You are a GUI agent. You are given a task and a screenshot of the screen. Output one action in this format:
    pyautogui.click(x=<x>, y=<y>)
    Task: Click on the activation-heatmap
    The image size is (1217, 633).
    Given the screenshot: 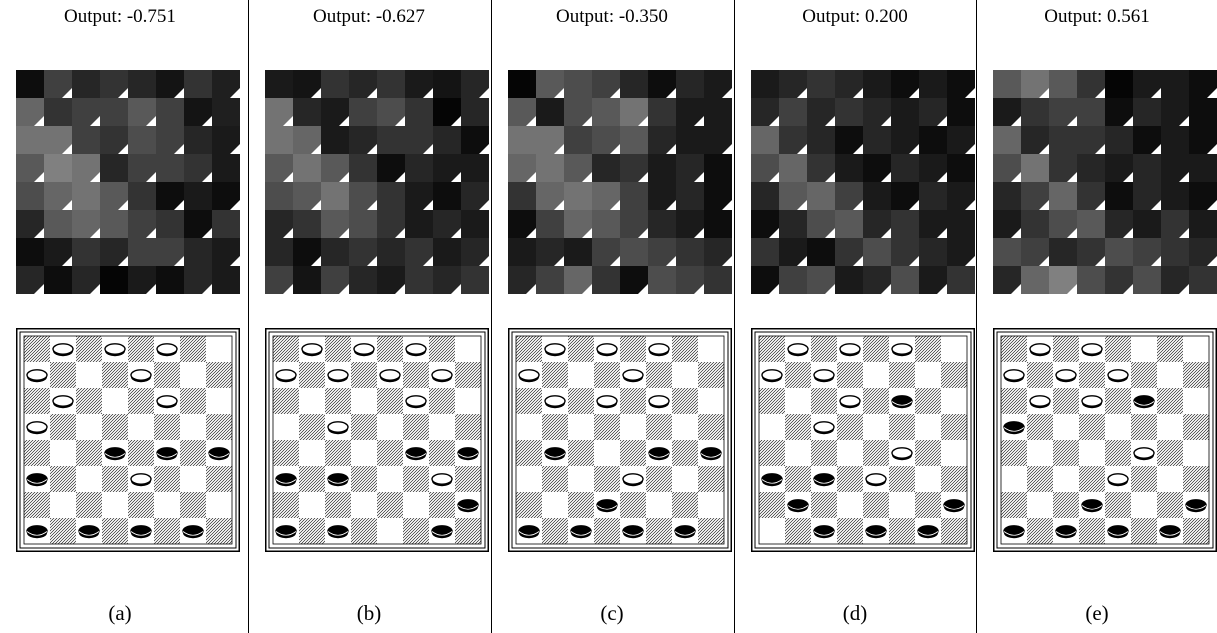 What is the action you would take?
    pyautogui.click(x=128, y=182)
    